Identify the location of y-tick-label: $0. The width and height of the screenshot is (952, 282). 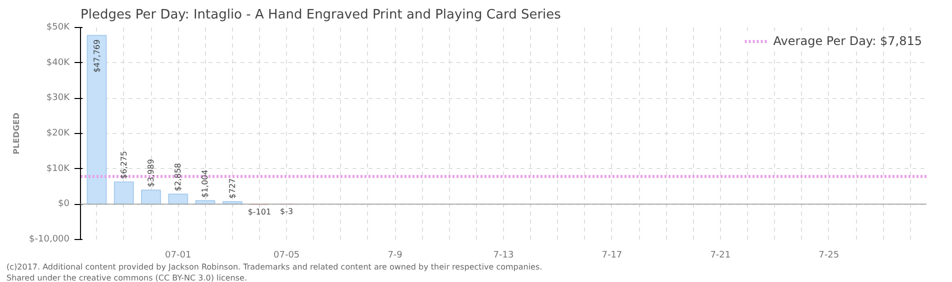
(64, 204).